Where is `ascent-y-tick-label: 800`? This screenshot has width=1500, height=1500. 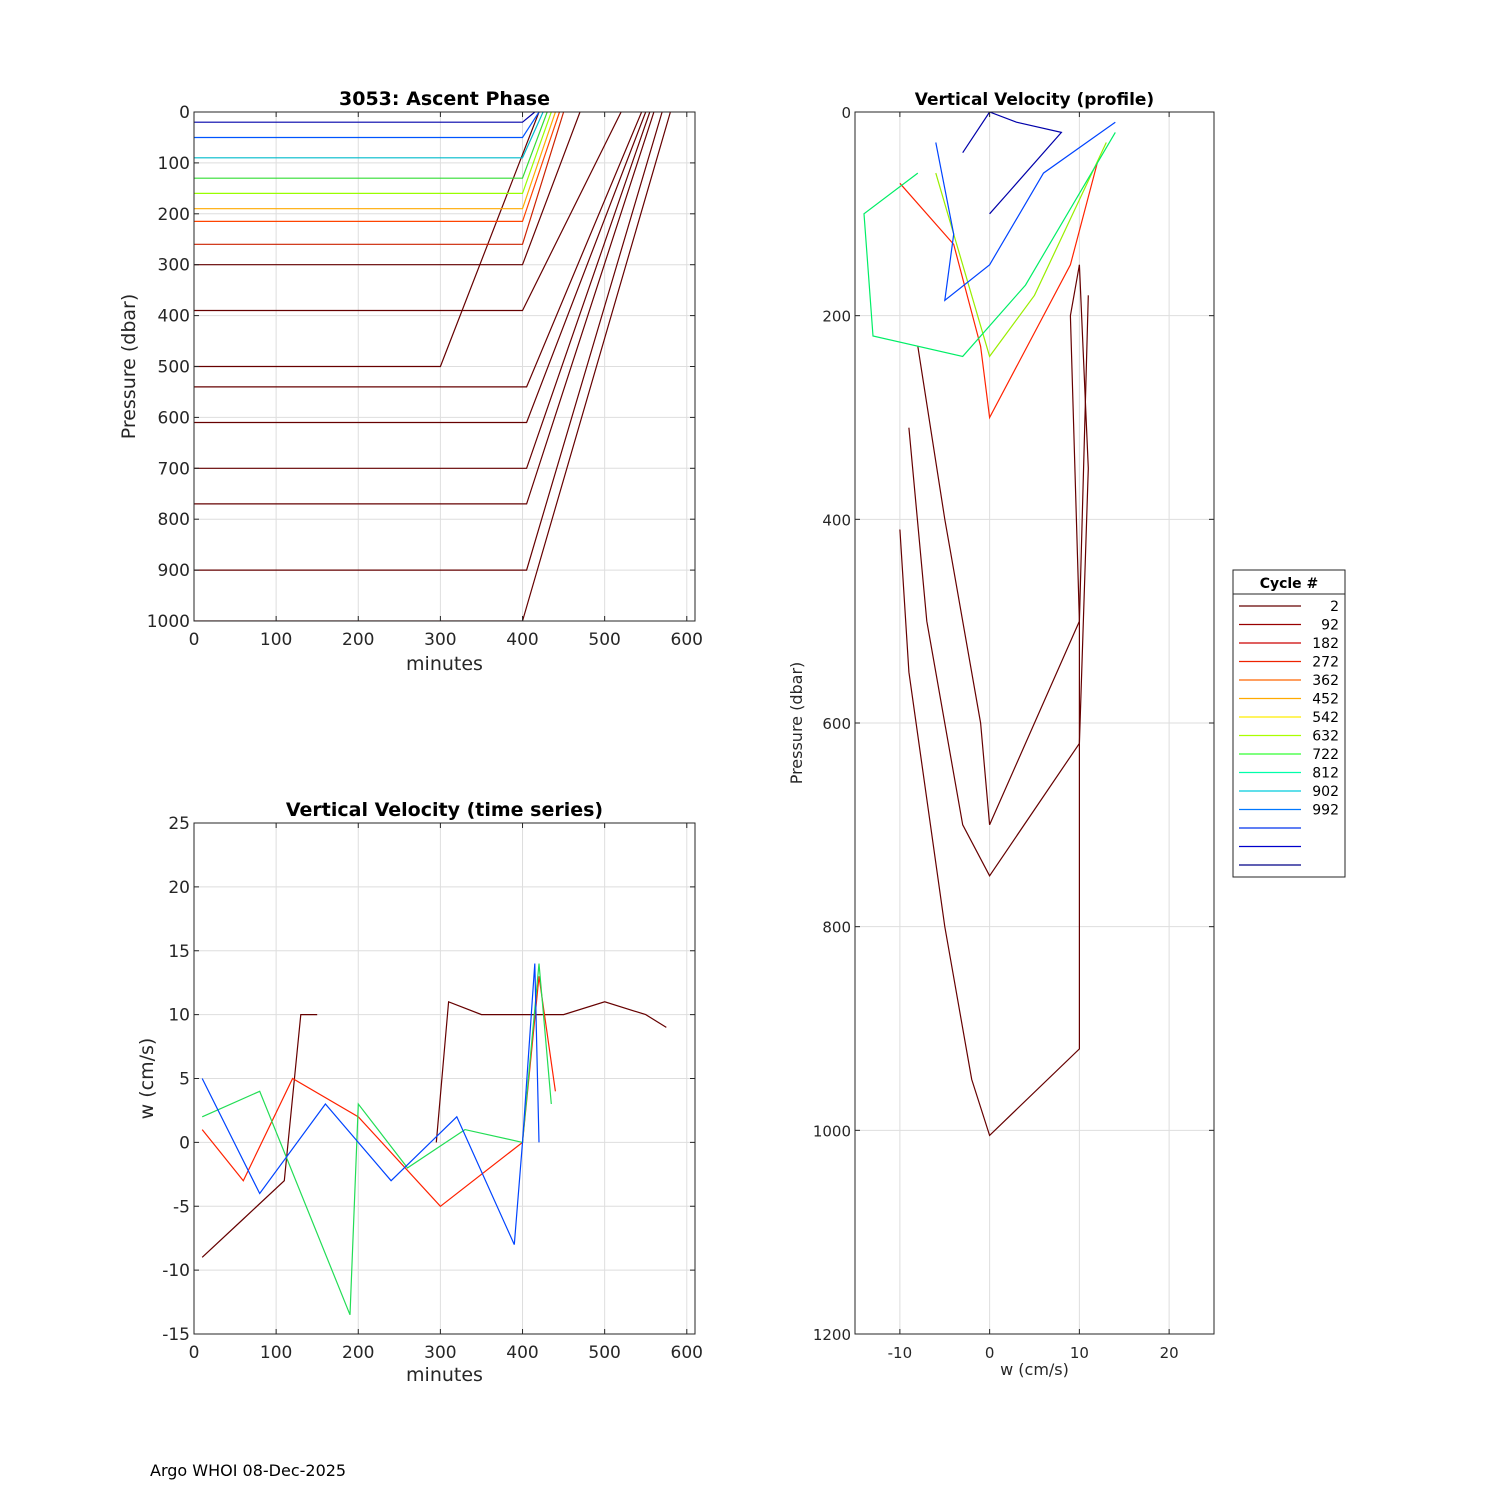 ascent-y-tick-label: 800 is located at coordinates (174, 520).